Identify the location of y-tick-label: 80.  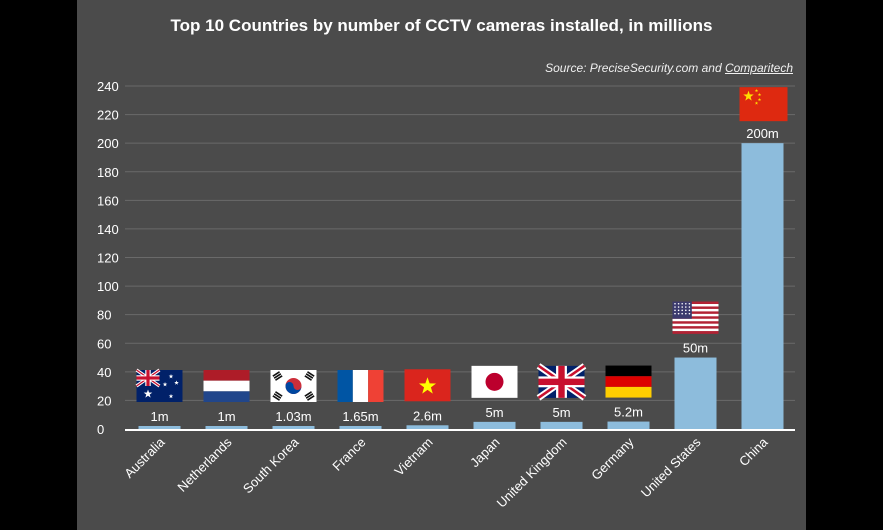
(104, 315).